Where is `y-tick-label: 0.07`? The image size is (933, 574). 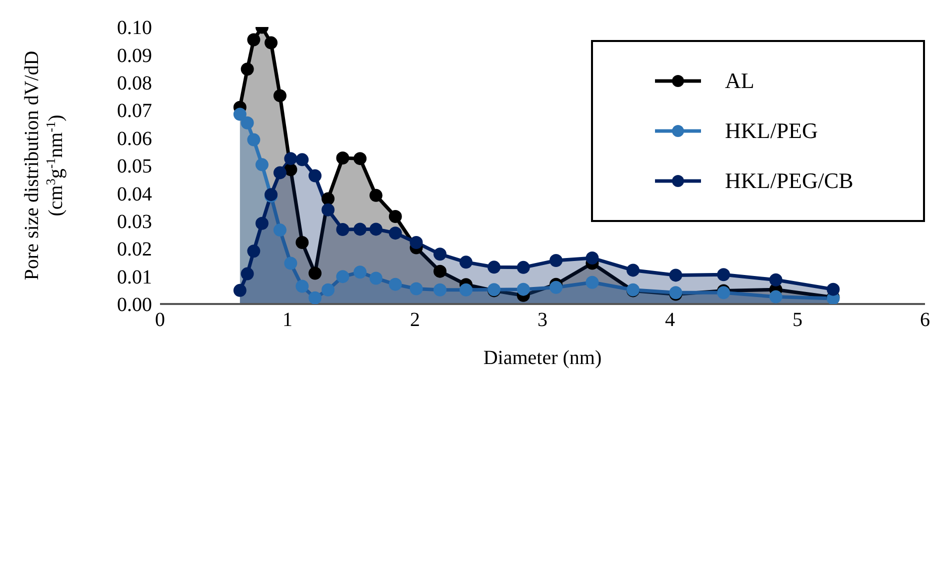
y-tick-label: 0.07 is located at coordinates (134, 111).